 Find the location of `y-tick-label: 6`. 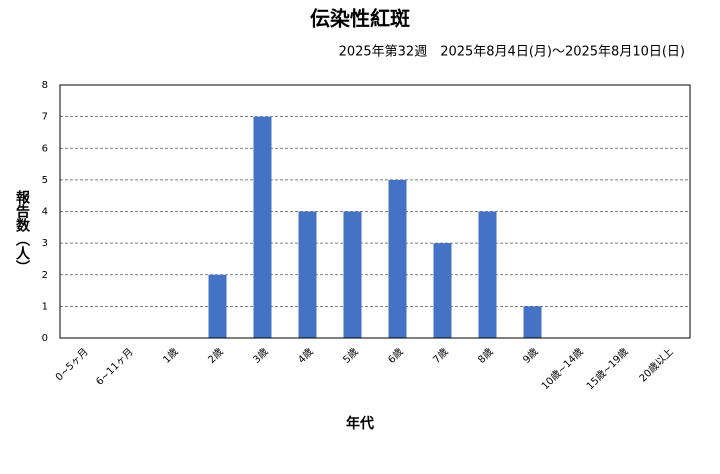

y-tick-label: 6 is located at coordinates (45, 148).